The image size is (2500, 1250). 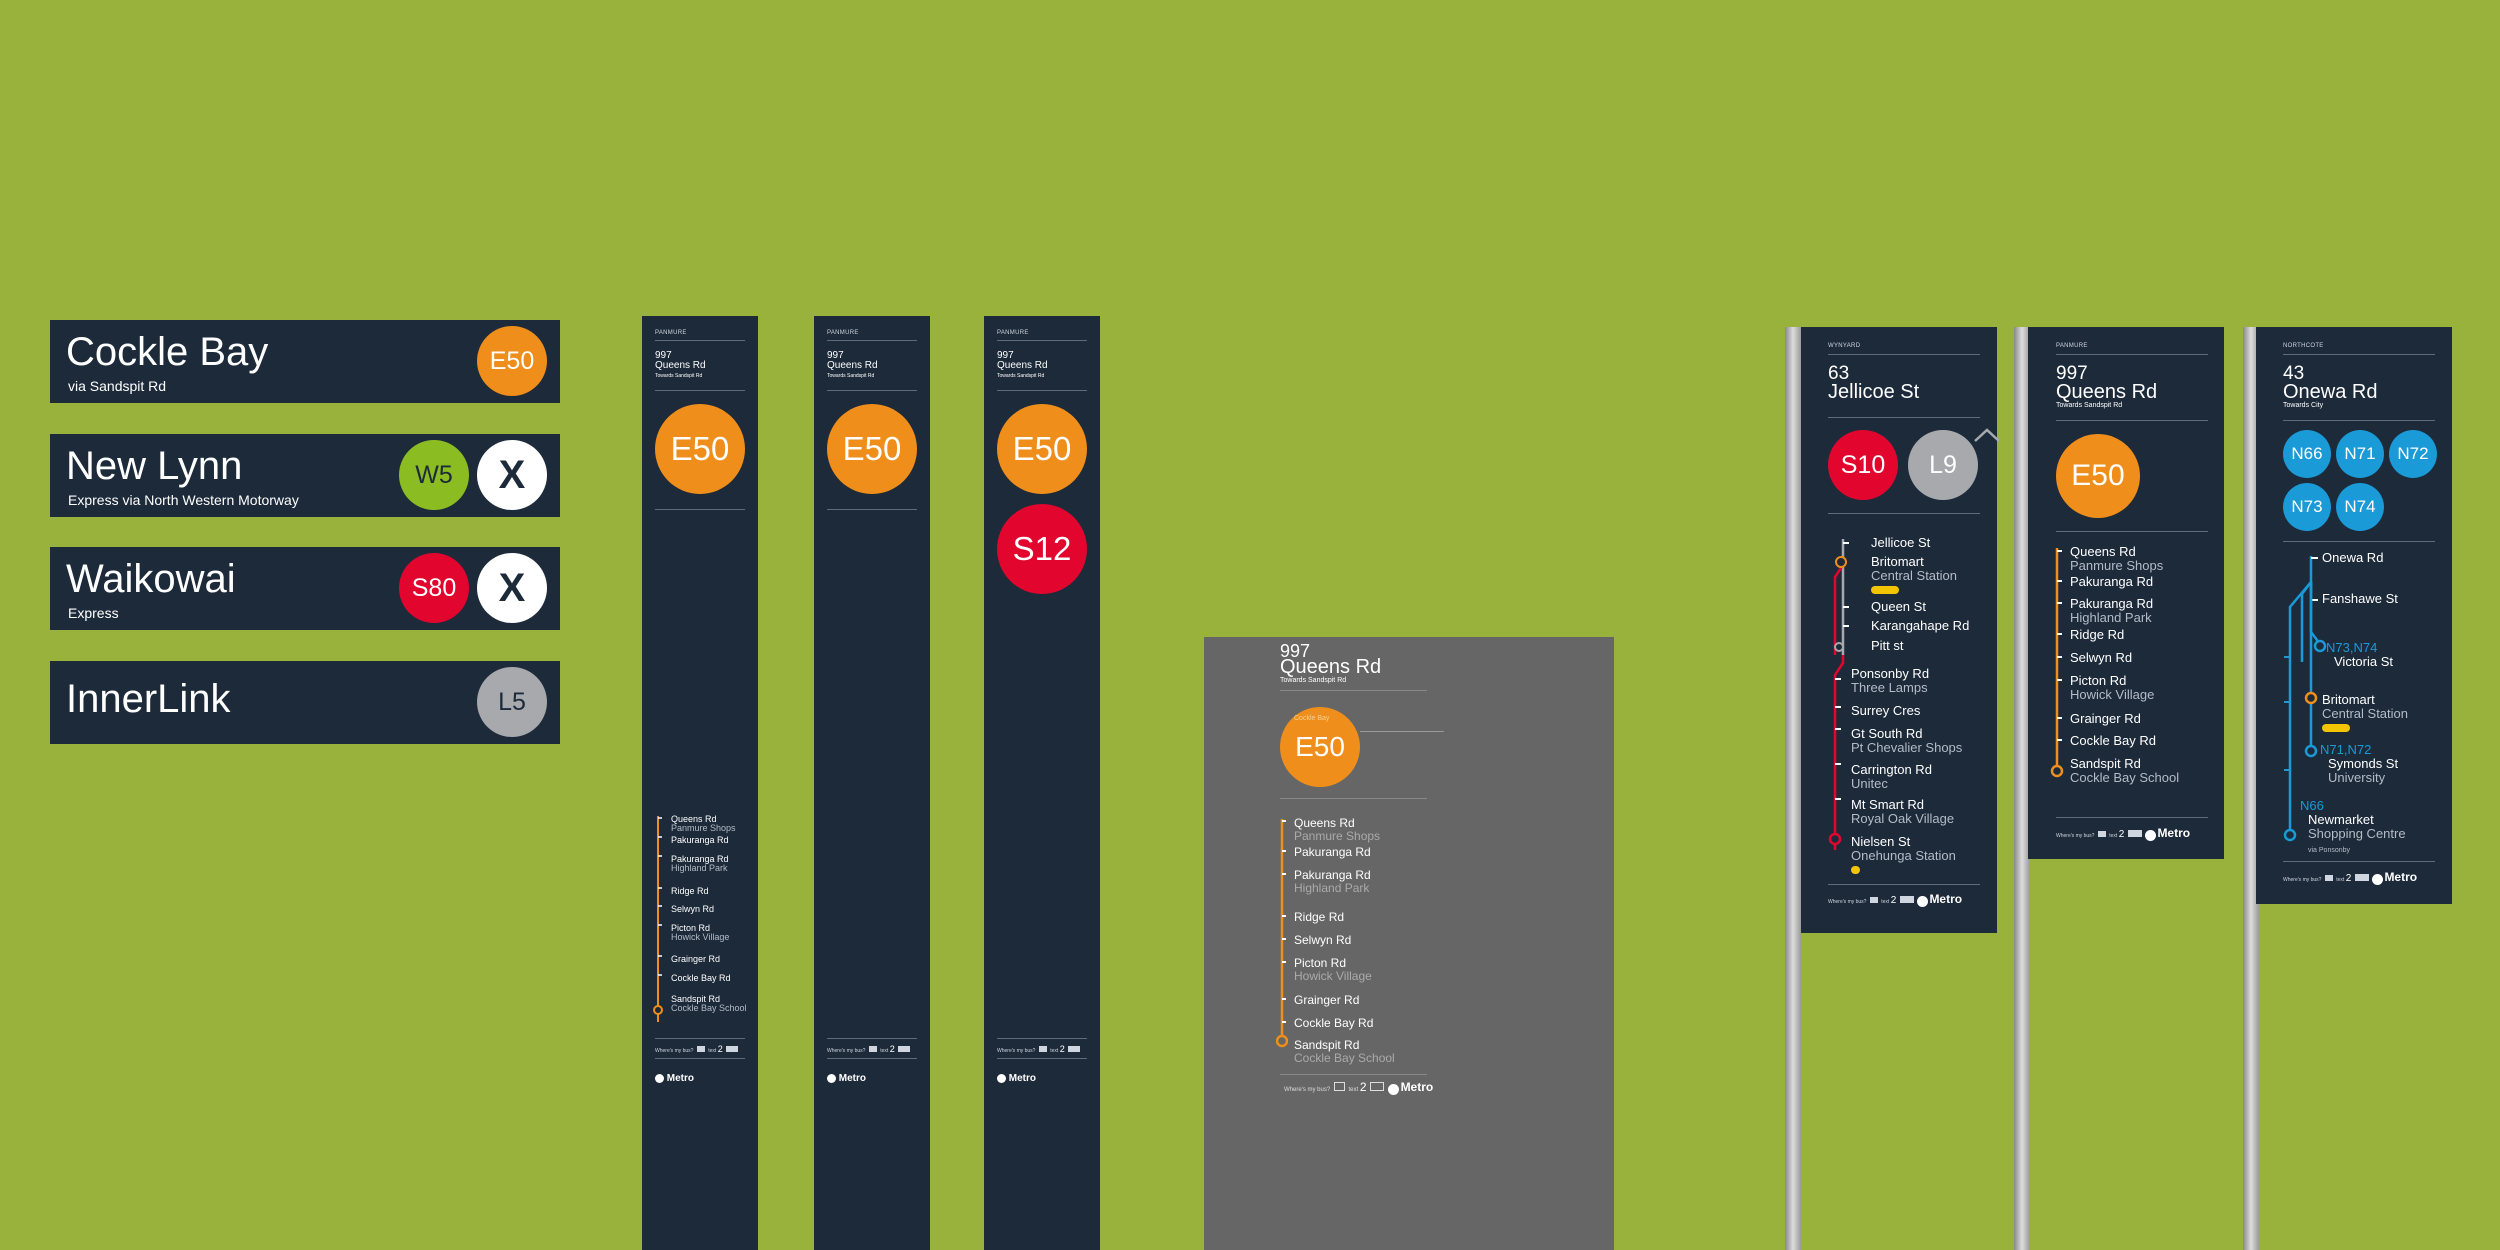 What do you see at coordinates (305, 588) in the screenshot?
I see `headsign-waikowai: Waikowai Express S80 X` at bounding box center [305, 588].